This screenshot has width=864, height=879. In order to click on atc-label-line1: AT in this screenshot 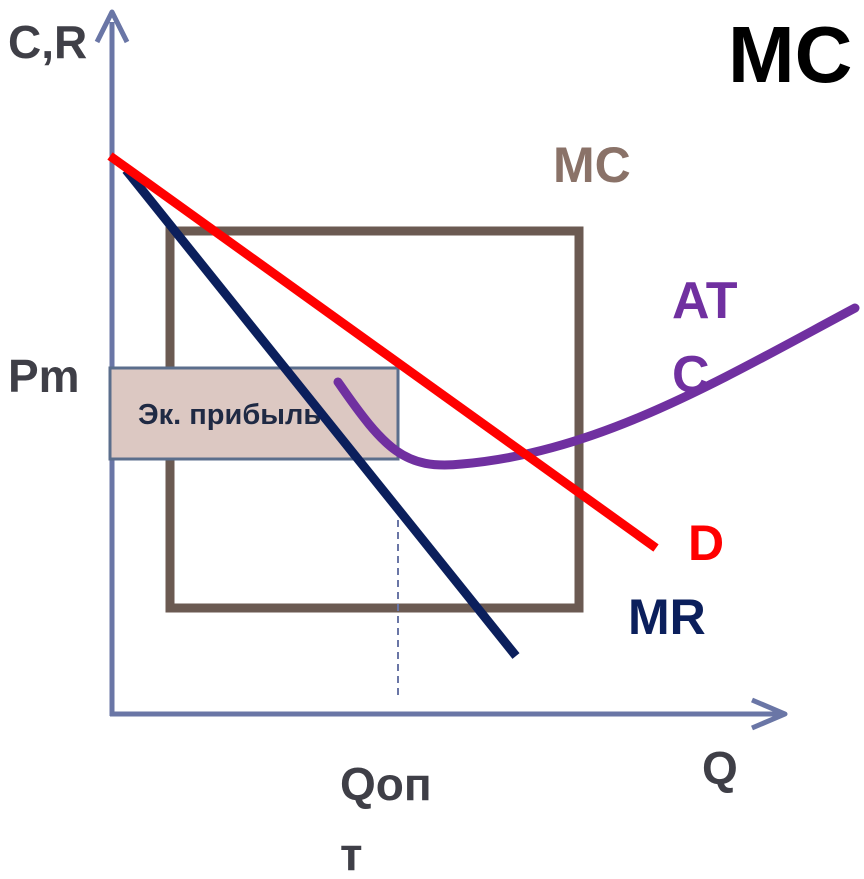, I will do `click(705, 301)`.